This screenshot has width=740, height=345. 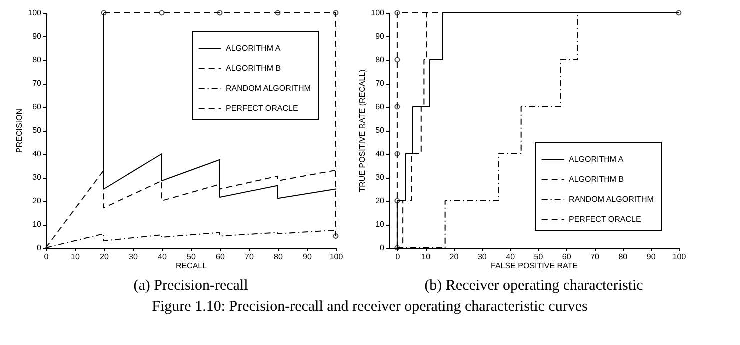 I want to click on x-axis-title: RECALL, so click(x=192, y=266).